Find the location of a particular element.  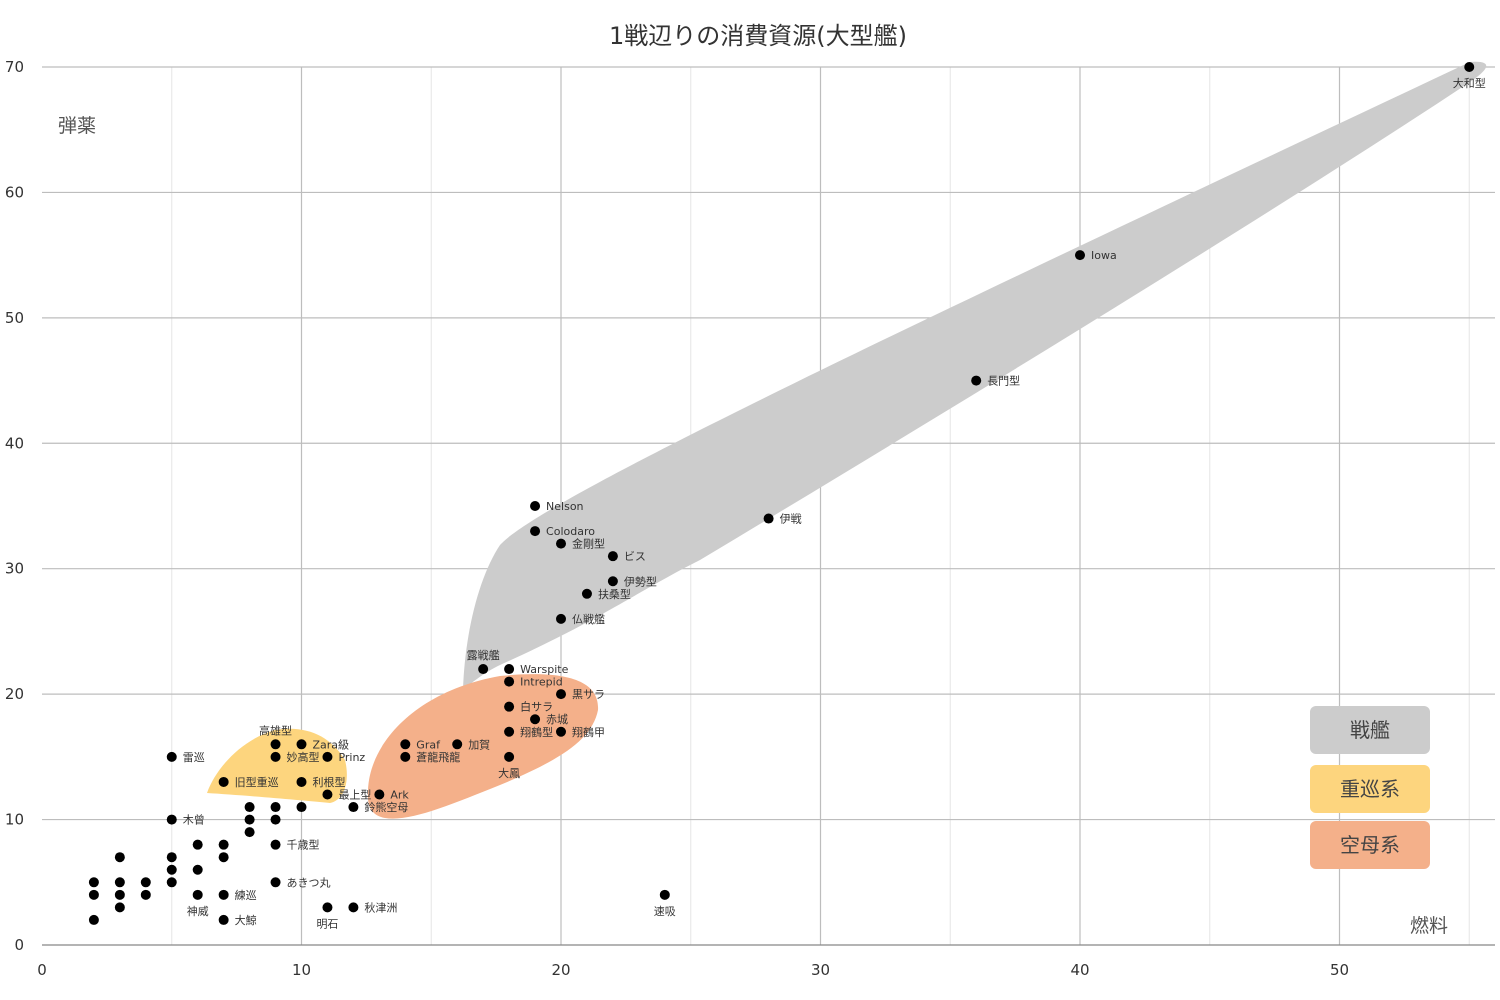

y-tick-label: 10 is located at coordinates (14, 820).